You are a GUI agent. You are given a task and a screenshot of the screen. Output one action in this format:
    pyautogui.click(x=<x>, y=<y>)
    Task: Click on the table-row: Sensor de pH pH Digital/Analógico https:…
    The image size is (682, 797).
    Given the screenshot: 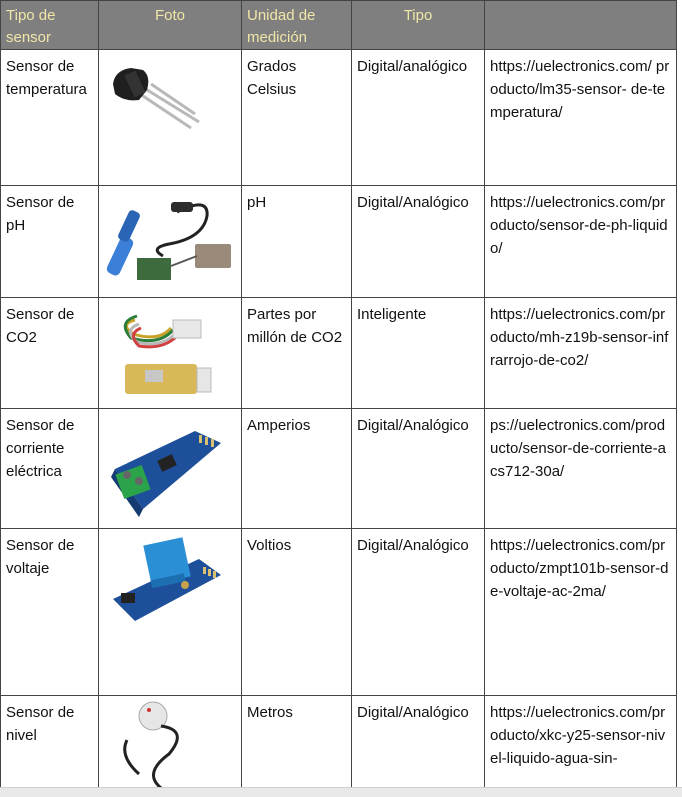 What is the action you would take?
    pyautogui.click(x=338, y=241)
    